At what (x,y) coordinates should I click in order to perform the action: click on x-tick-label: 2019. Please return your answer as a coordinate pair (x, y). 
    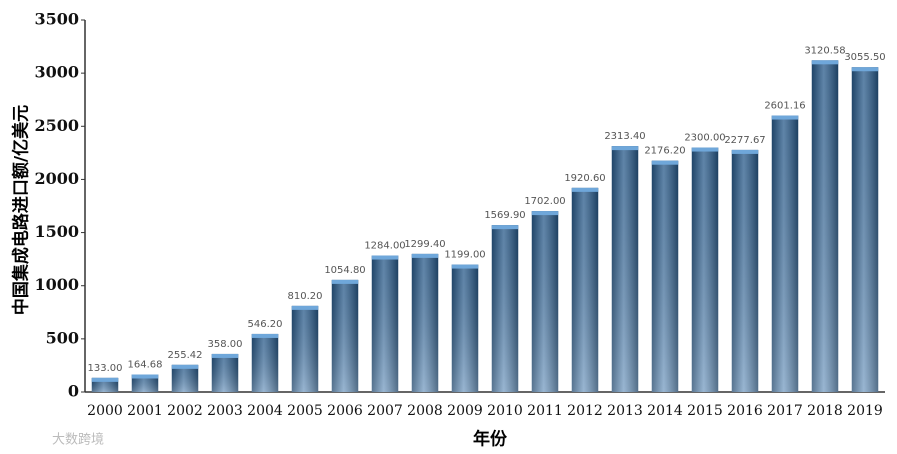
    Looking at the image, I should click on (865, 411).